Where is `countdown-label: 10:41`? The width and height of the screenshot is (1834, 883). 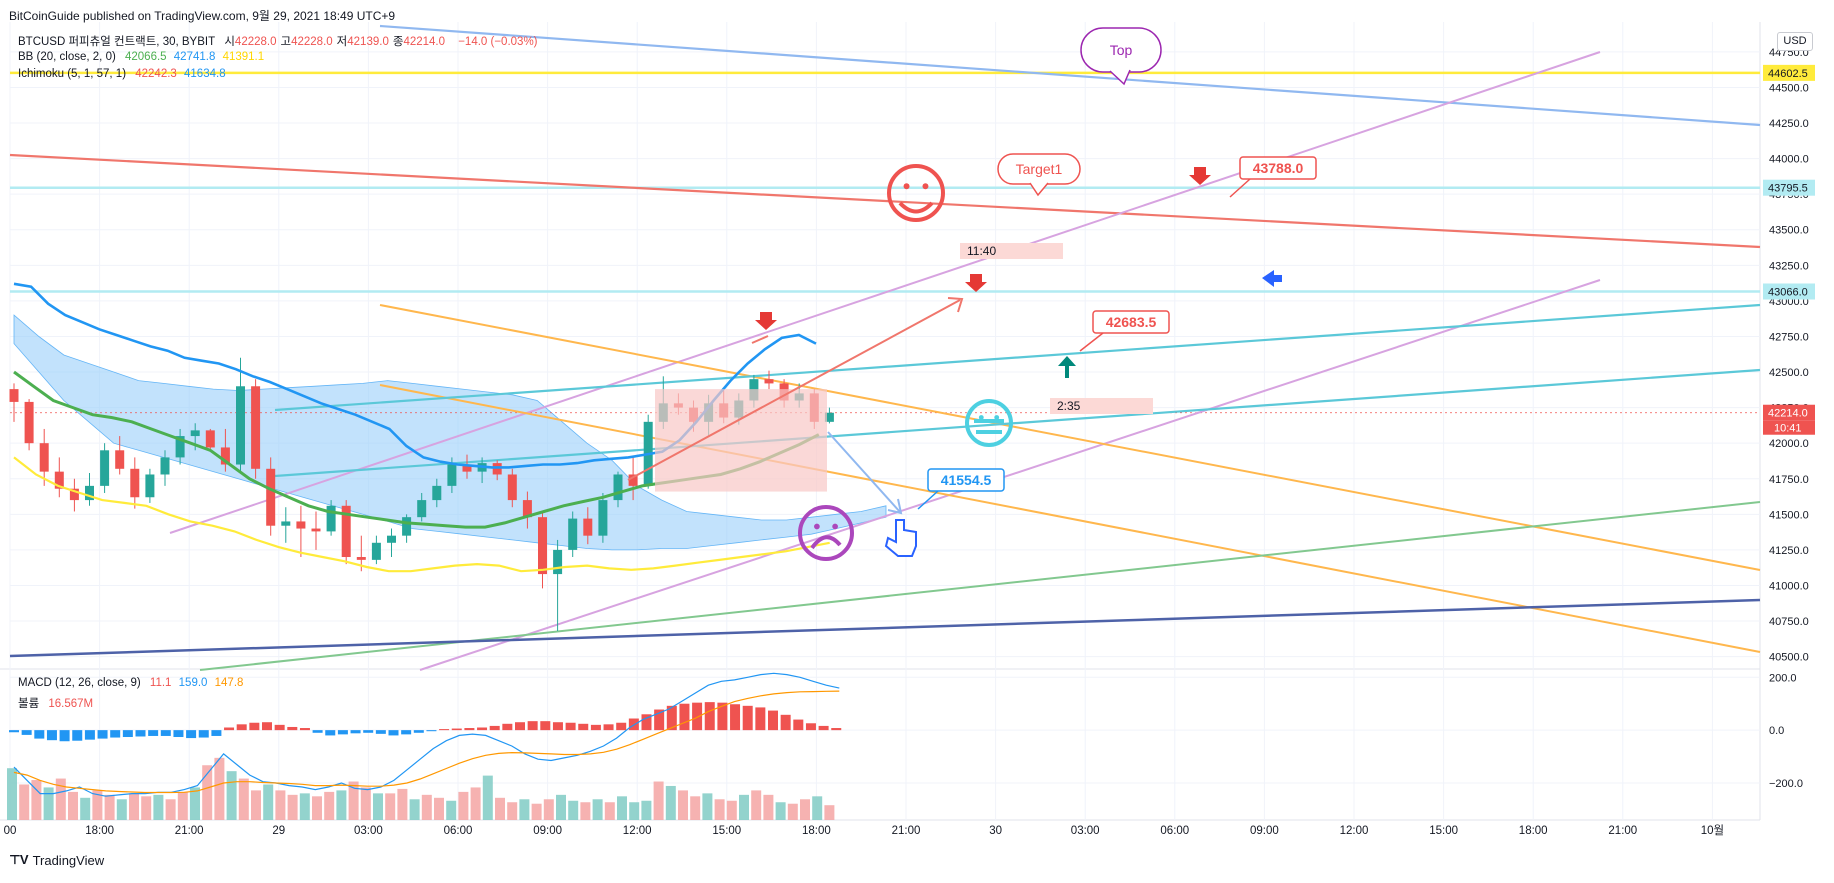 countdown-label: 10:41 is located at coordinates (1788, 429).